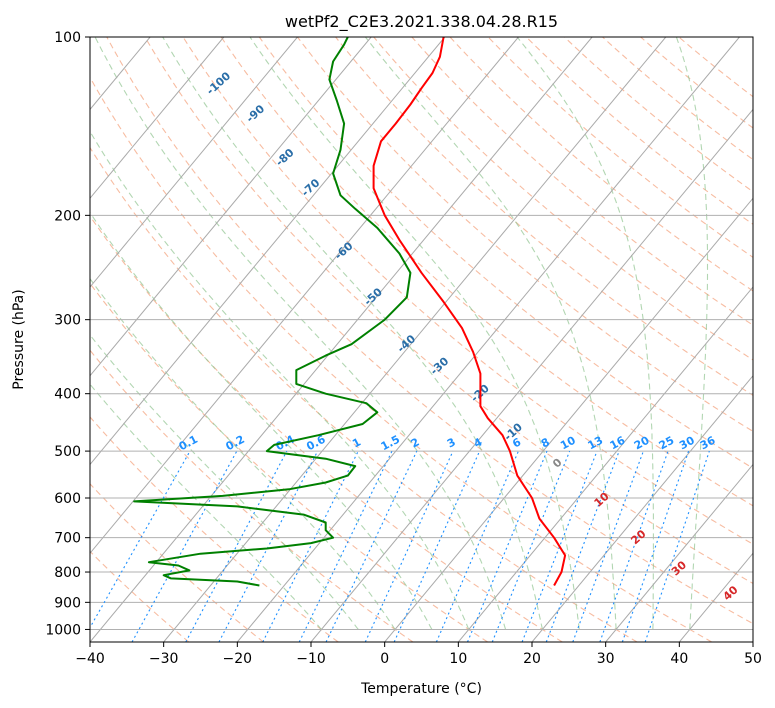 This screenshot has width=775, height=708. What do you see at coordinates (67, 395) in the screenshot?
I see `y-tick-label: 400` at bounding box center [67, 395].